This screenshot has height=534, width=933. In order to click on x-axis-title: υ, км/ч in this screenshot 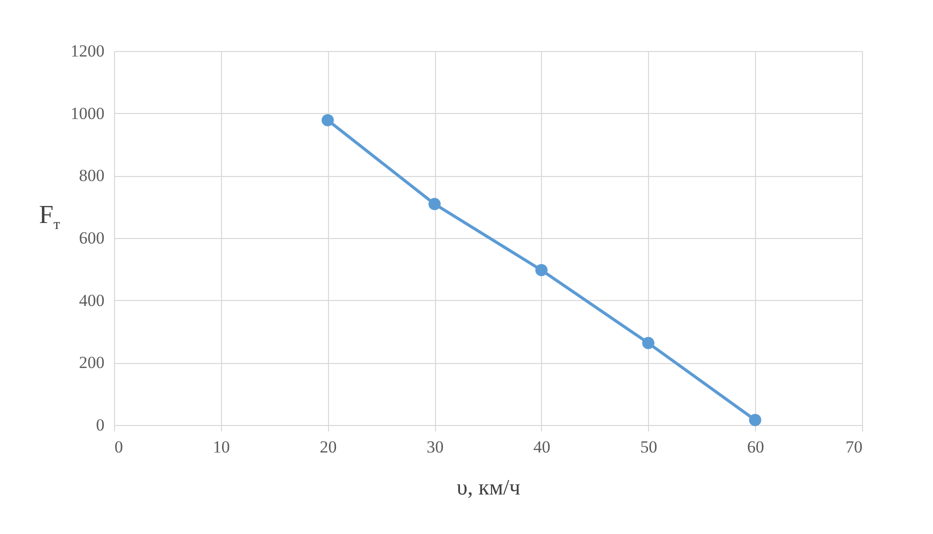, I will do `click(488, 487)`.